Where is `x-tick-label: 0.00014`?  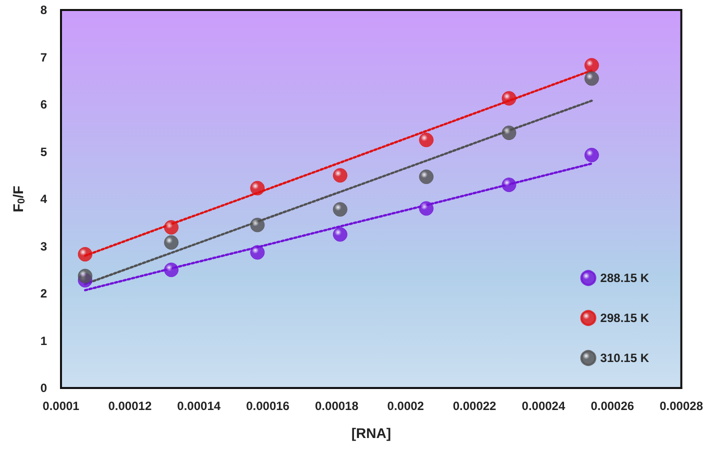 x-tick-label: 0.00014 is located at coordinates (199, 406).